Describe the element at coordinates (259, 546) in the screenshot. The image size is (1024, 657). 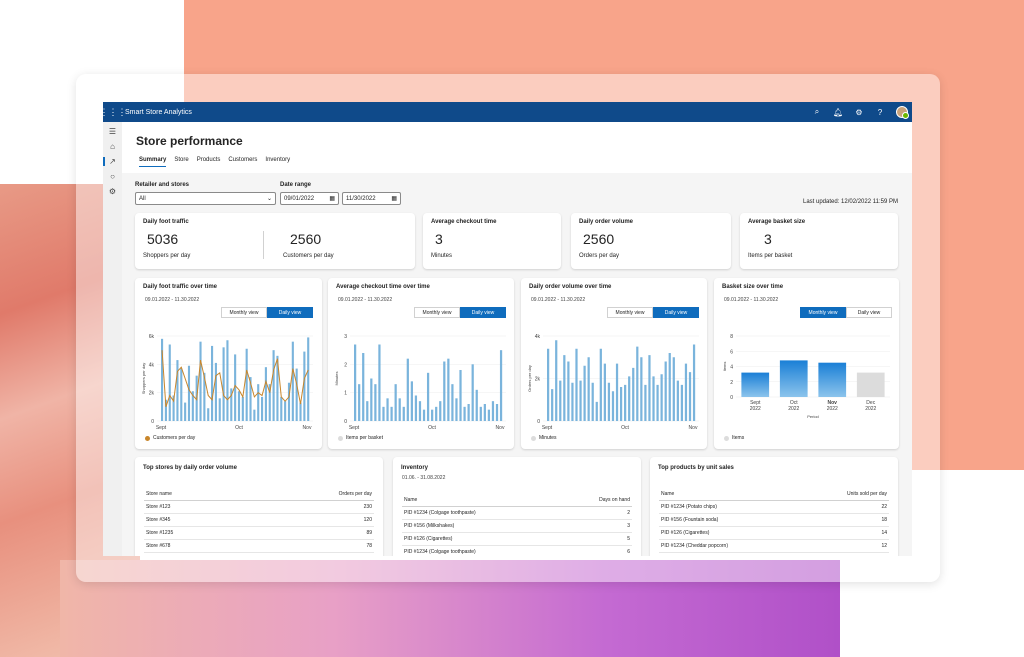
I see `table-row: Store #678 78` at that location.